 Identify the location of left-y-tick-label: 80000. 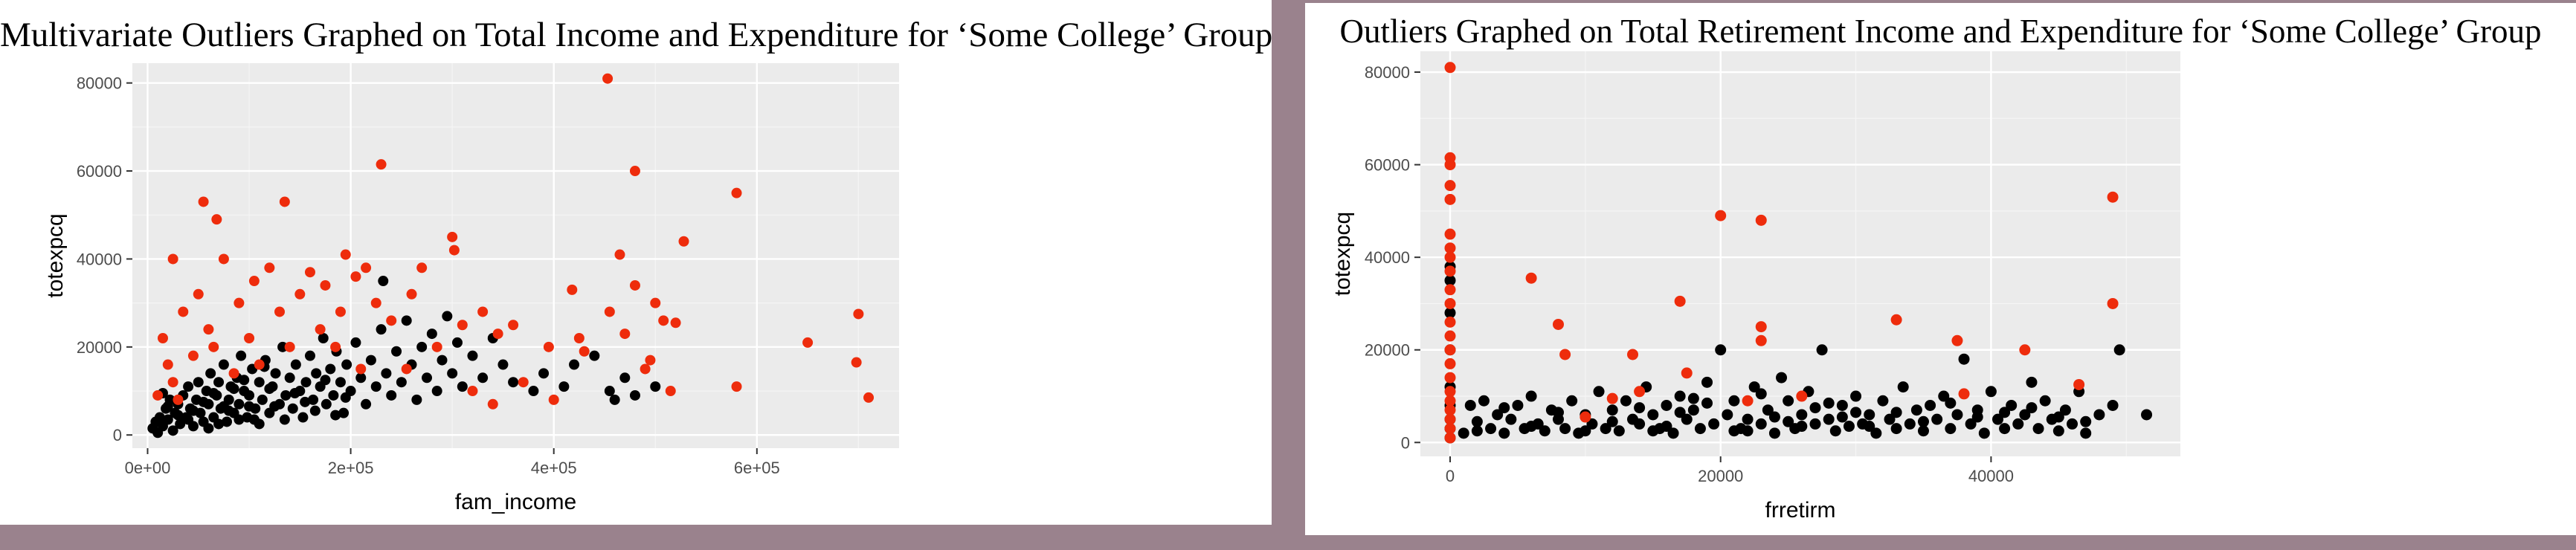
(99, 83).